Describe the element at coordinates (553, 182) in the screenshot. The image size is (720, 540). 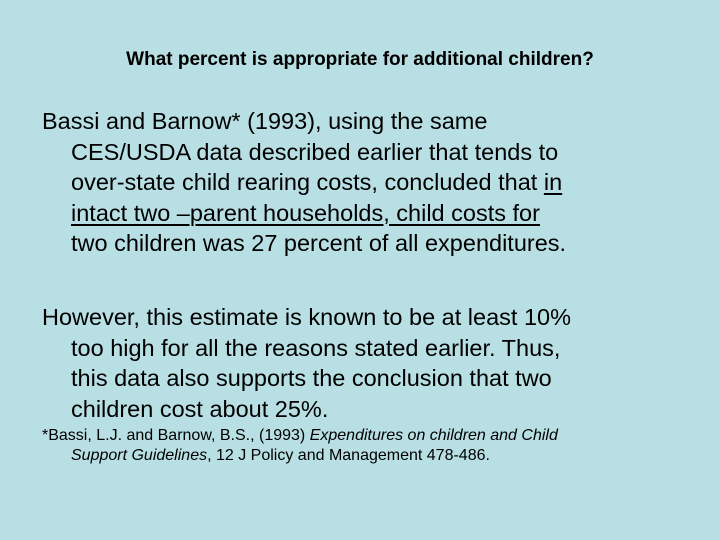
I see `underlined-text: in` at that location.